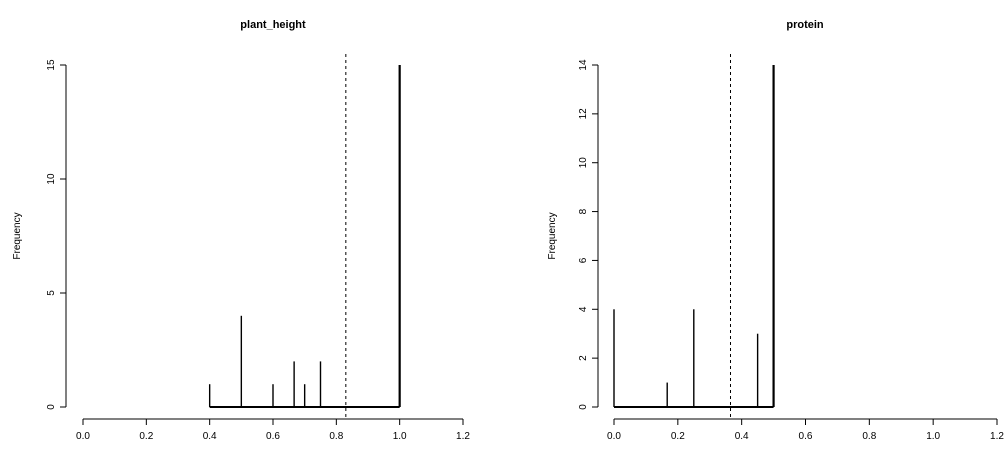 This screenshot has width=1006, height=449. I want to click on chart-title: protein, so click(805, 25).